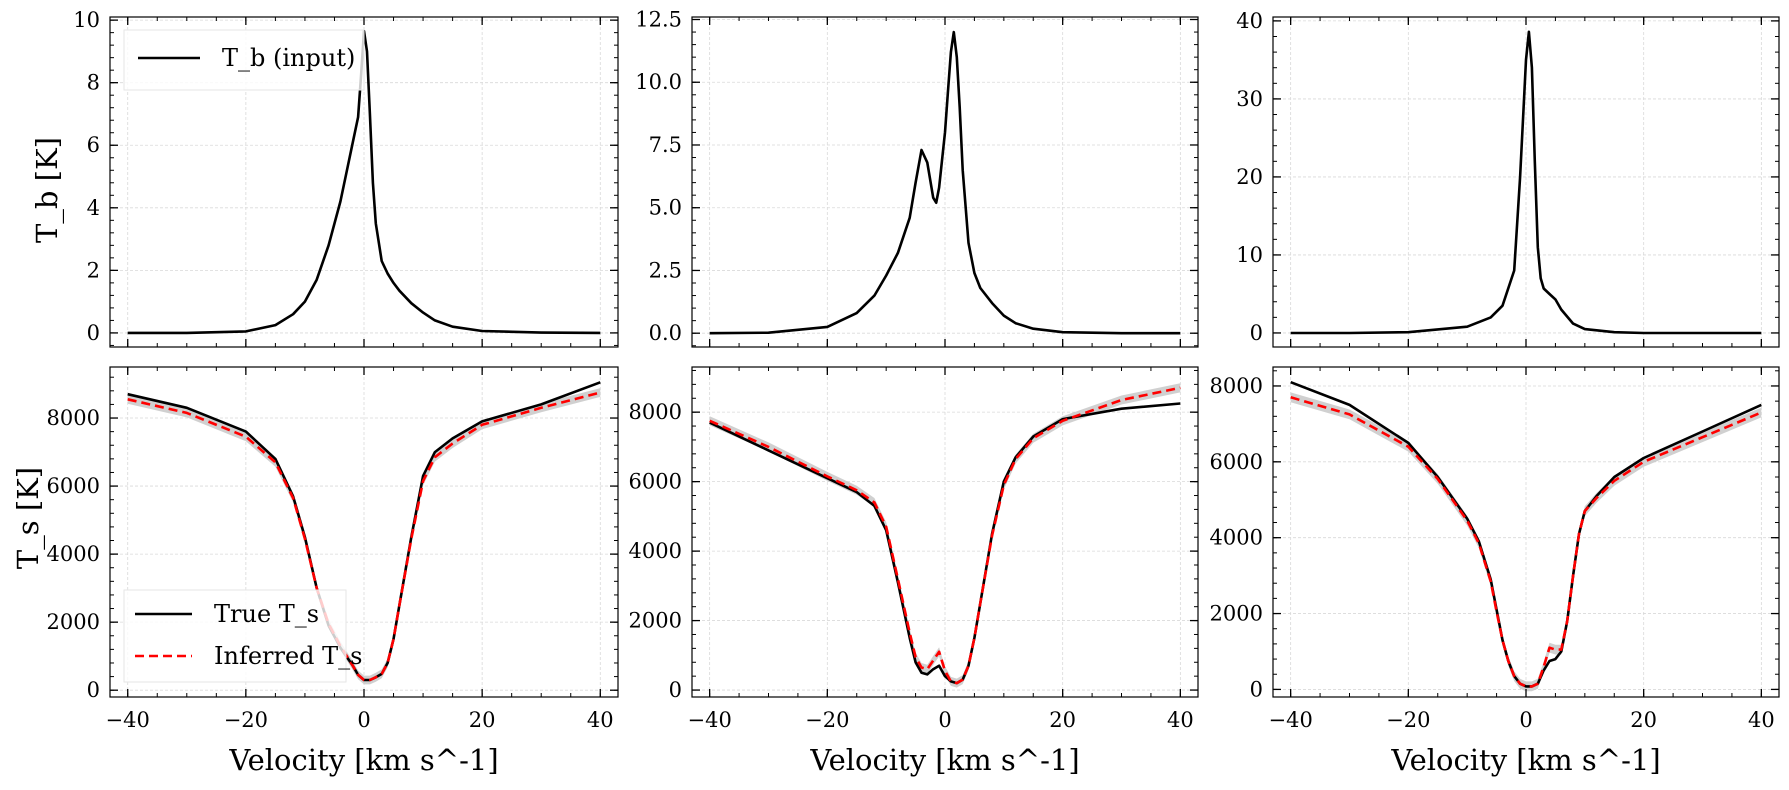 This screenshot has width=1789, height=790. Describe the element at coordinates (93, 83) in the screenshot. I see `y-tick-label: 8` at that location.